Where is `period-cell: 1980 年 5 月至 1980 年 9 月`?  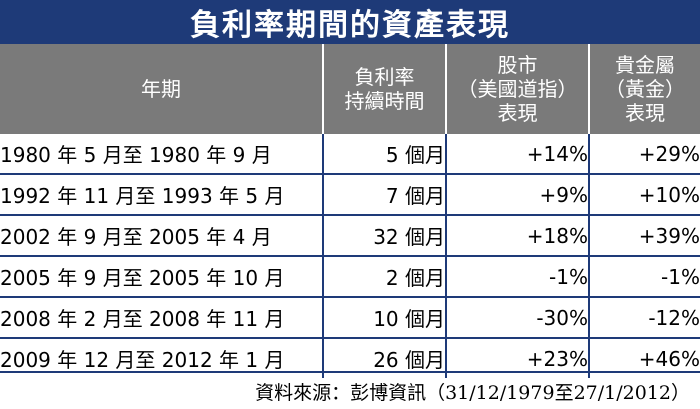 period-cell: 1980 年 5 月至 1980 年 9 月 is located at coordinates (162, 154).